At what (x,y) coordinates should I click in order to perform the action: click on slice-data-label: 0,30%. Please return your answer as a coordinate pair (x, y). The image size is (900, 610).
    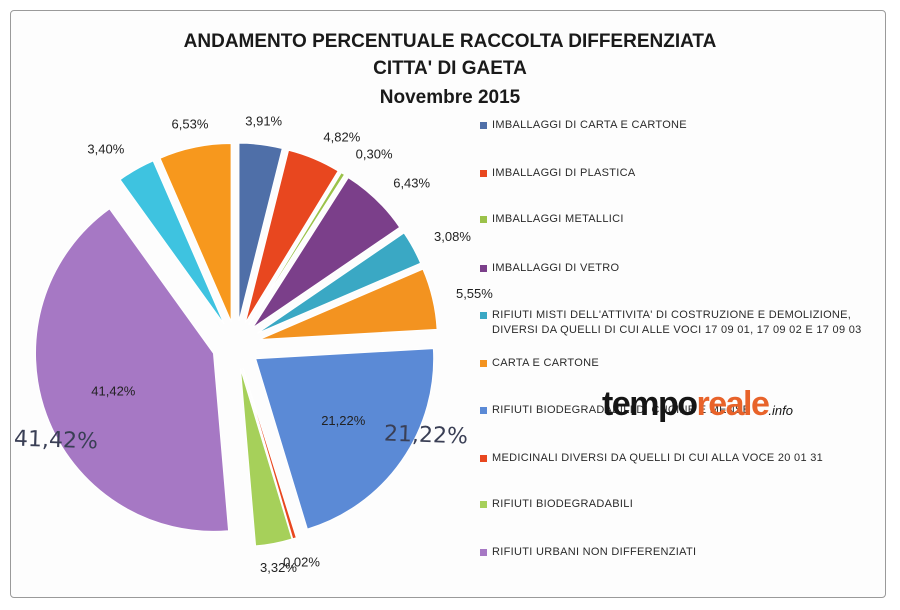
    Looking at the image, I should click on (374, 153).